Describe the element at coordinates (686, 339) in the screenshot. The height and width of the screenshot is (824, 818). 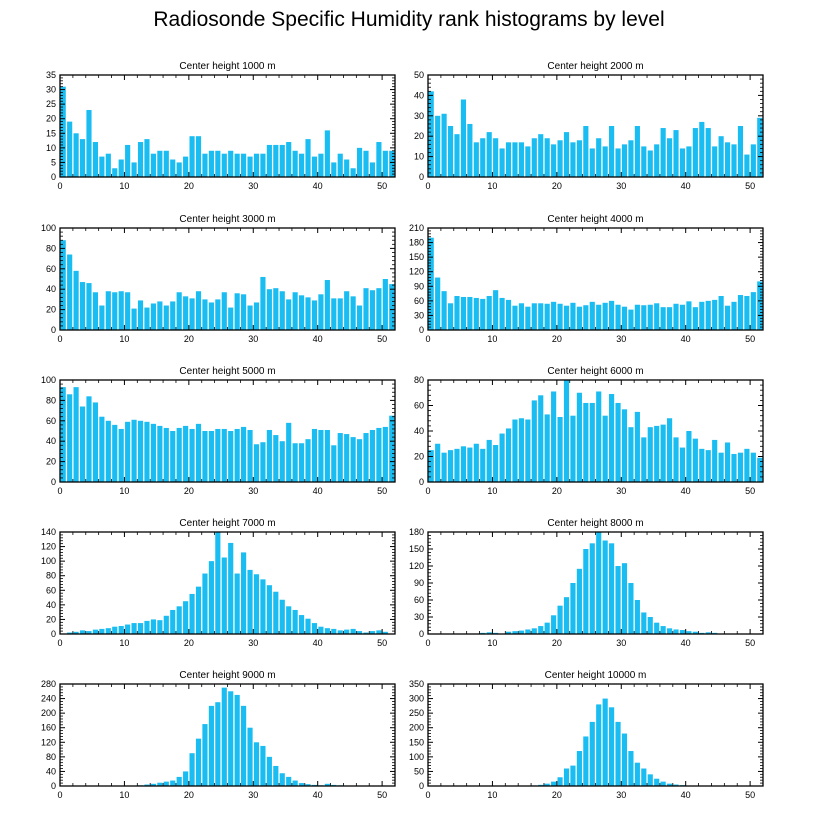
I see `x-tick-label: 40` at that location.